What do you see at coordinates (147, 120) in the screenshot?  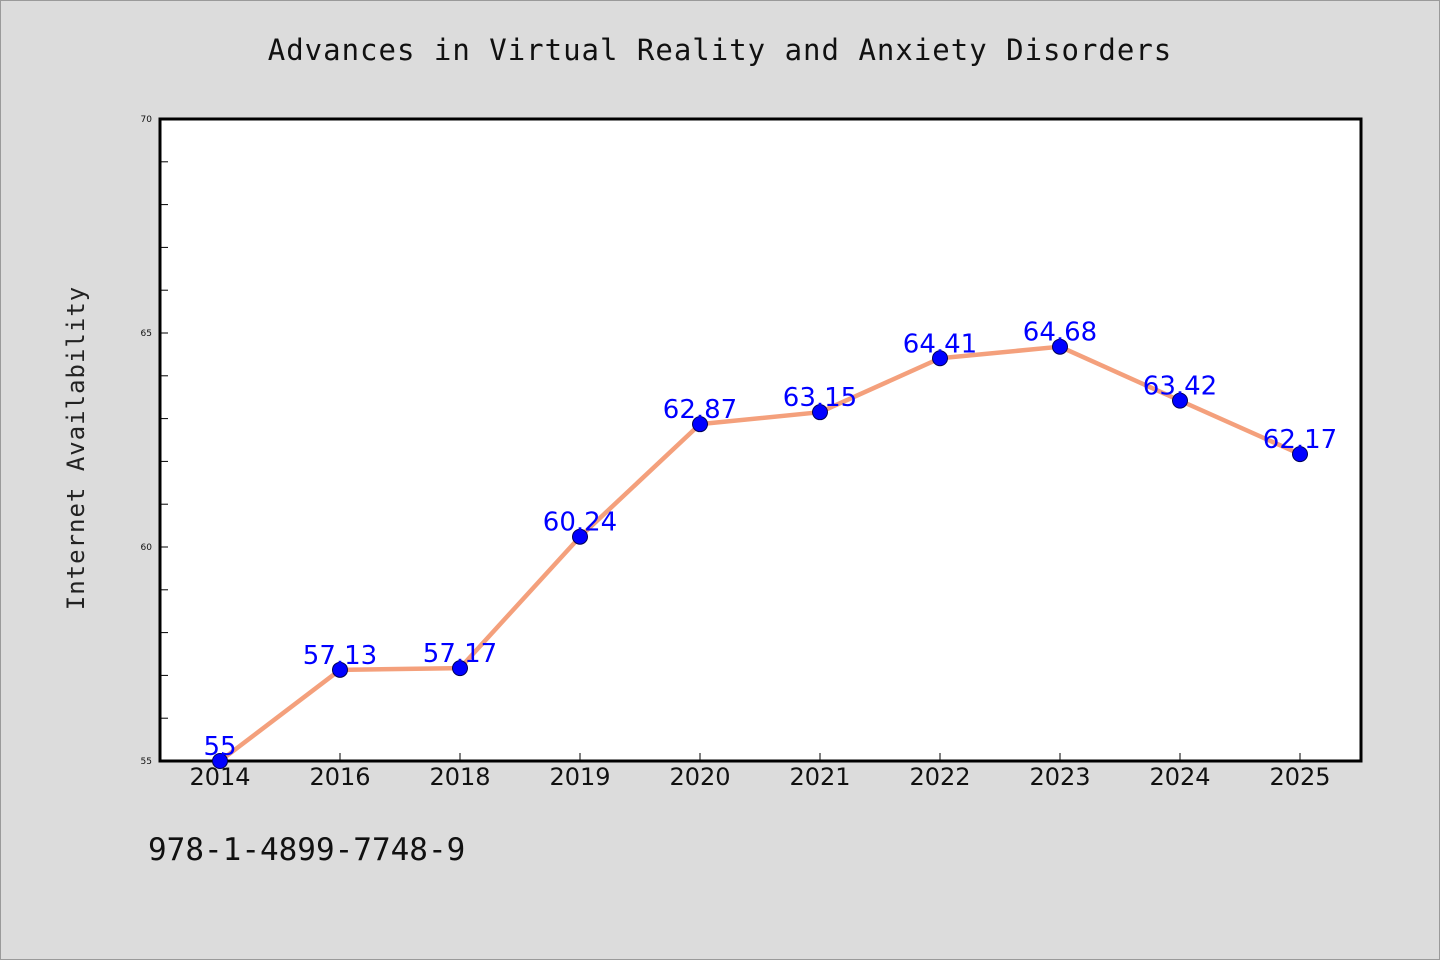 I see `y-tick-label: 70` at bounding box center [147, 120].